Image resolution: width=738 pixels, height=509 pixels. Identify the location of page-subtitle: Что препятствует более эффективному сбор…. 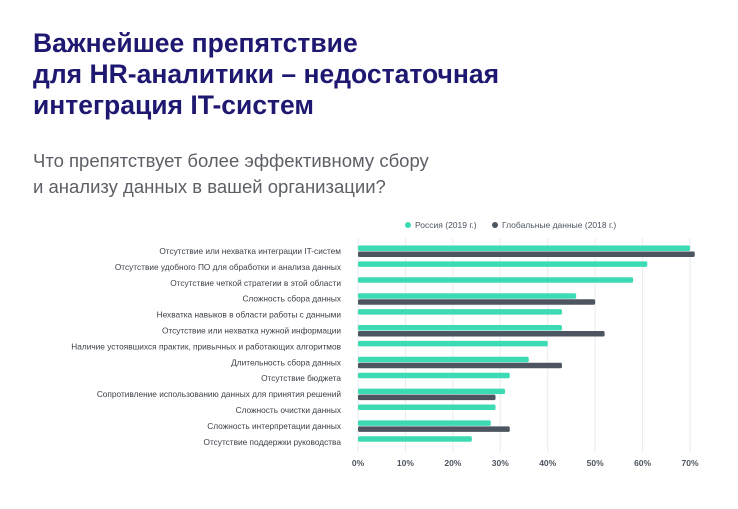
(373, 174).